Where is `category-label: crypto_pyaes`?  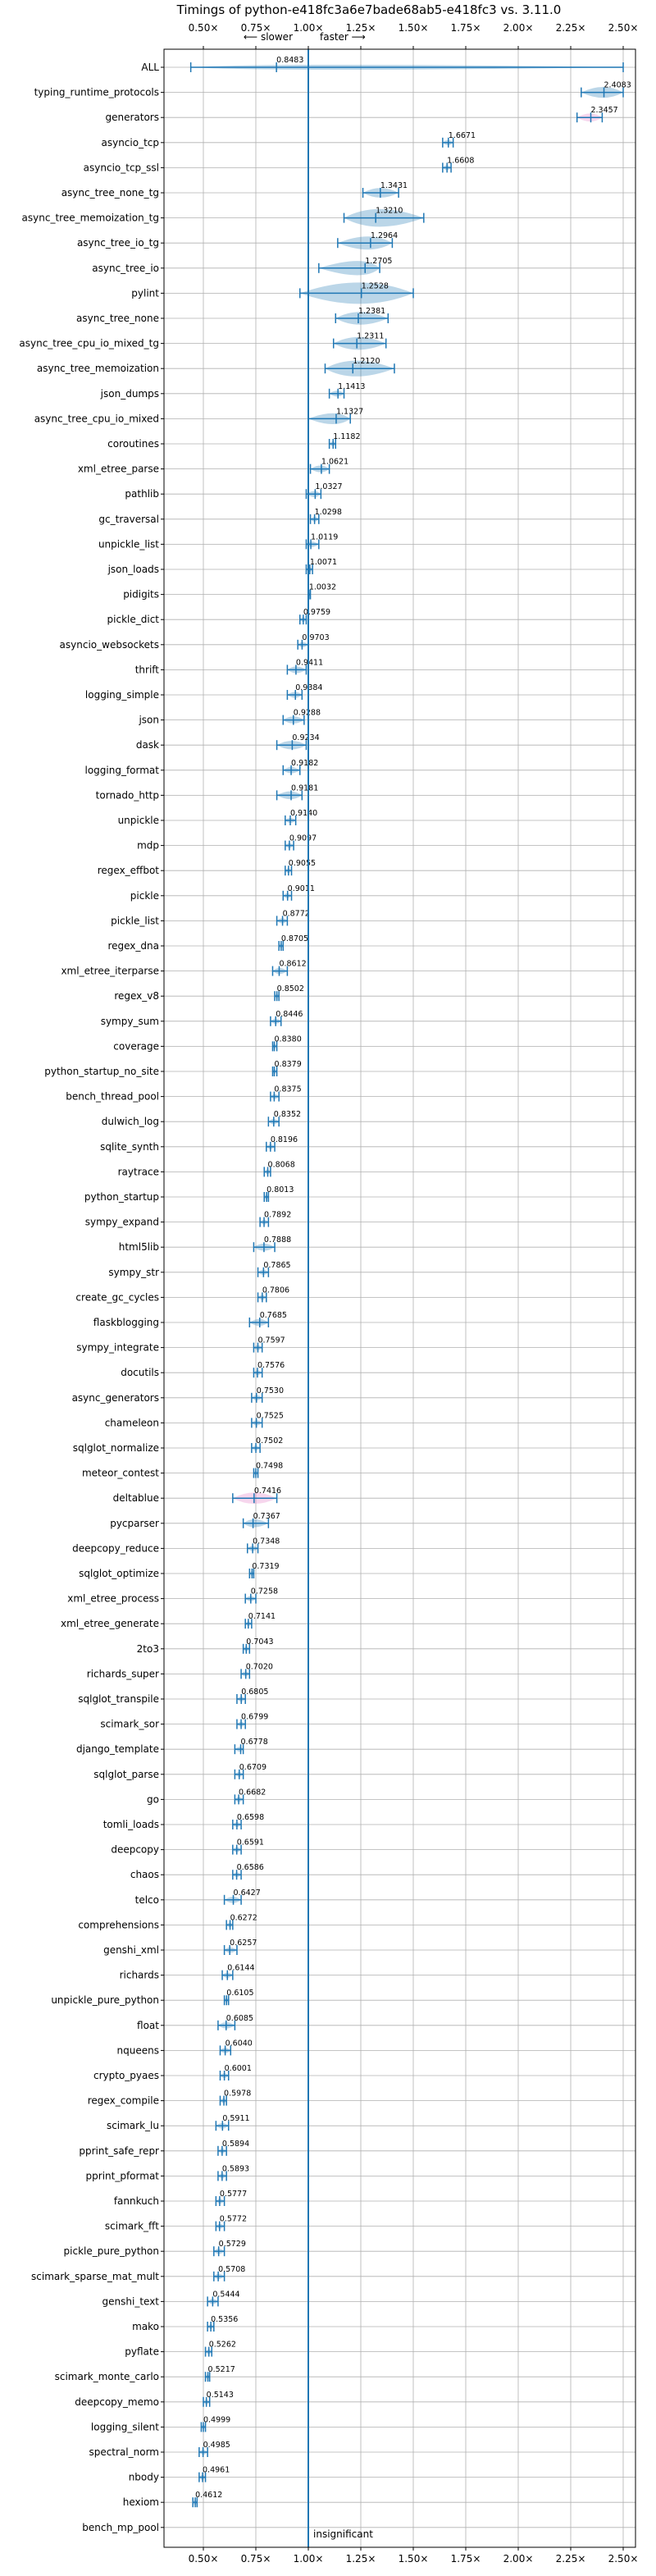 category-label: crypto_pyaes is located at coordinates (126, 2075).